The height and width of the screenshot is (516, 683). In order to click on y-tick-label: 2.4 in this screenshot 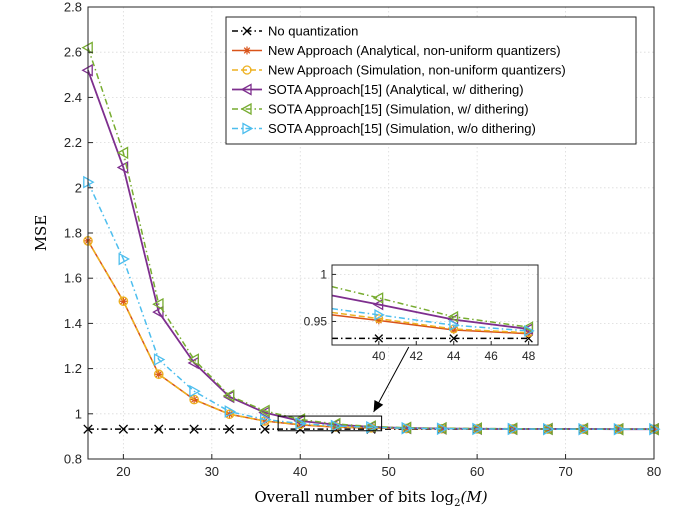, I will do `click(73, 97)`.